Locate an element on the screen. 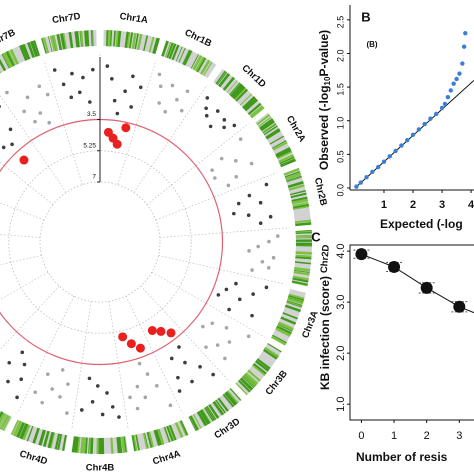 This screenshot has height=474, width=474. y-axis-label-part: Observed (-log is located at coordinates (324, 127).